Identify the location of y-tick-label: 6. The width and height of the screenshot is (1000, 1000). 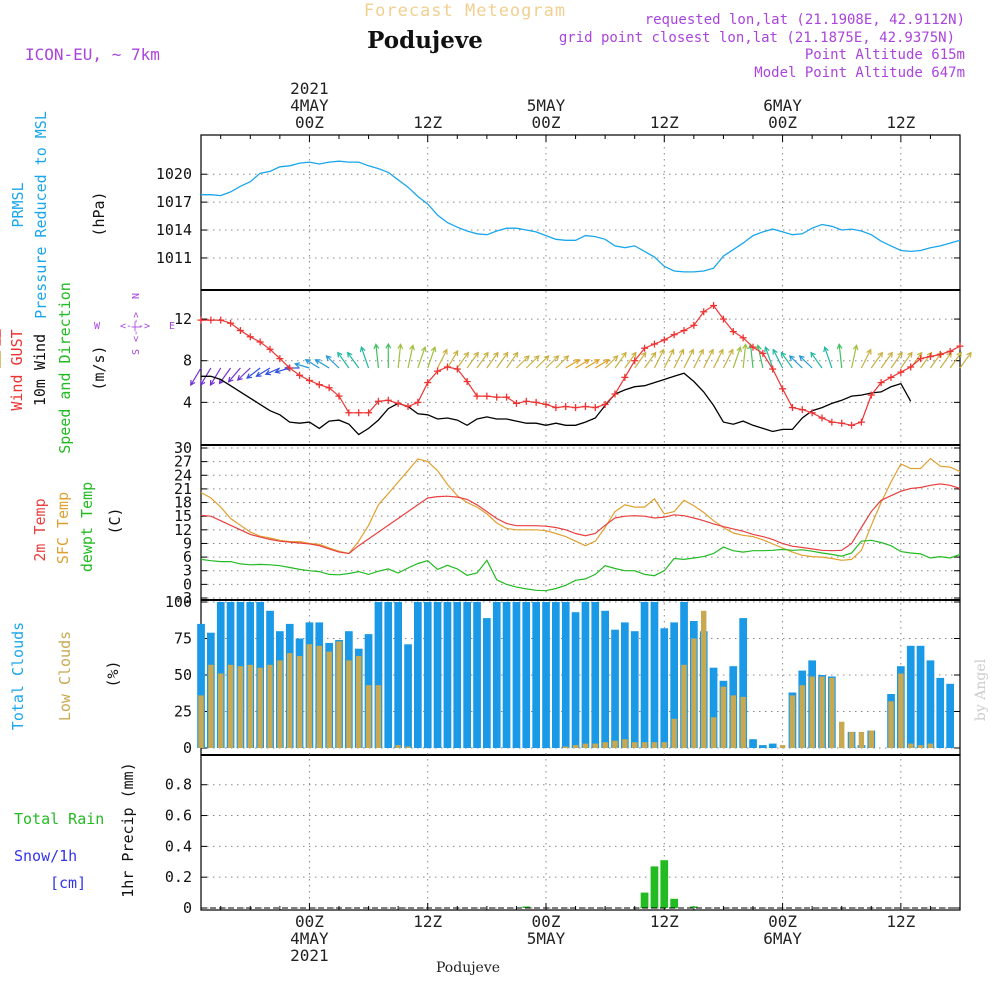
(187, 557).